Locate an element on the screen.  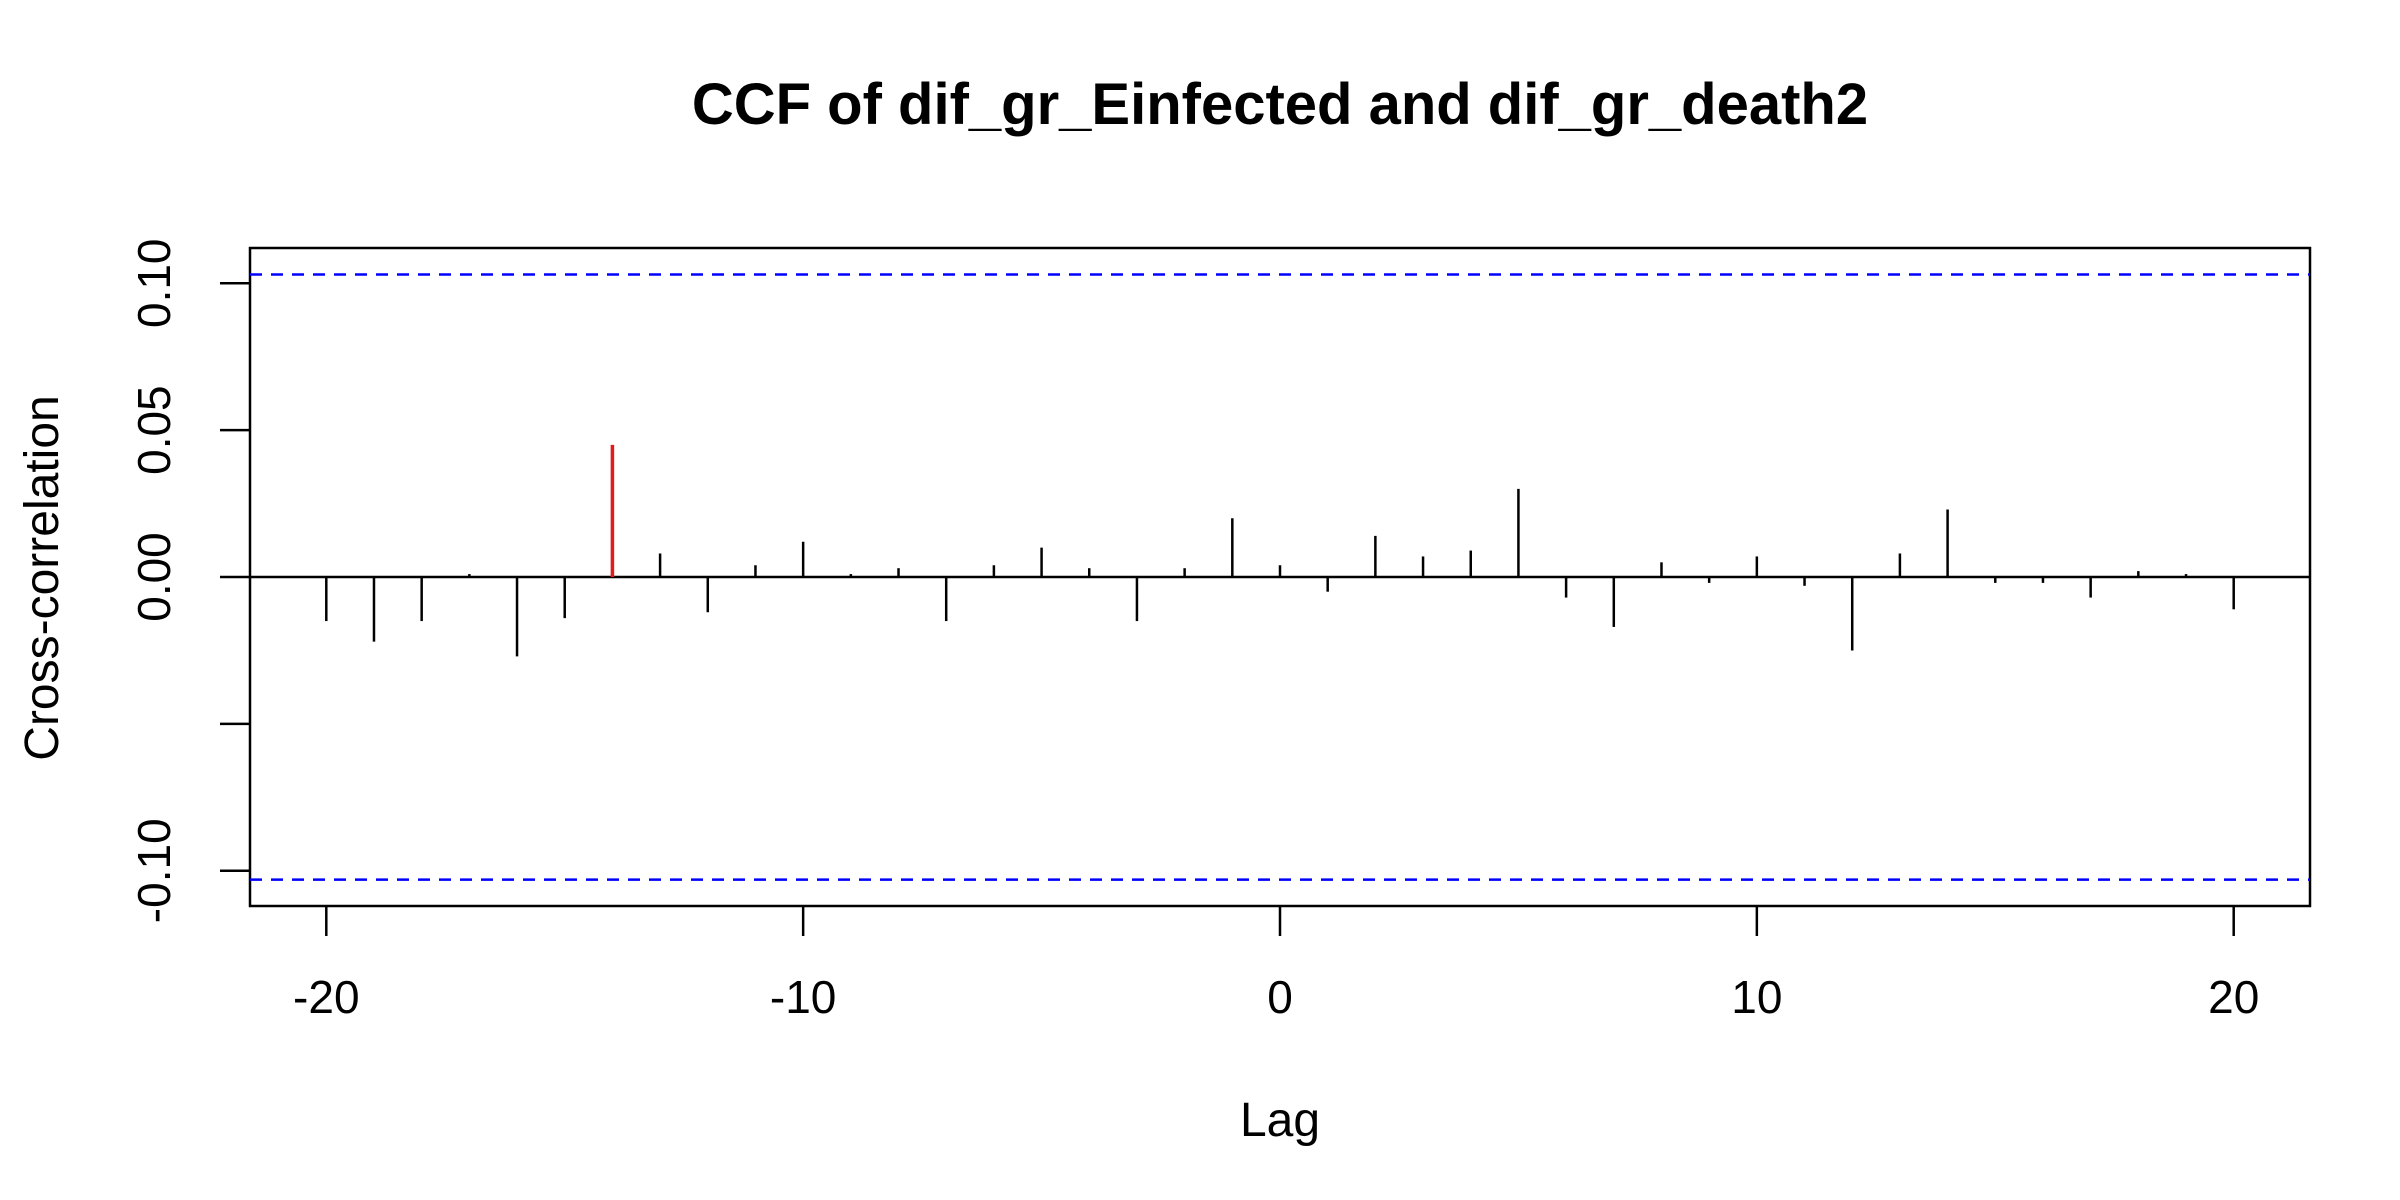
x-tick-label: 10 is located at coordinates (1756, 997).